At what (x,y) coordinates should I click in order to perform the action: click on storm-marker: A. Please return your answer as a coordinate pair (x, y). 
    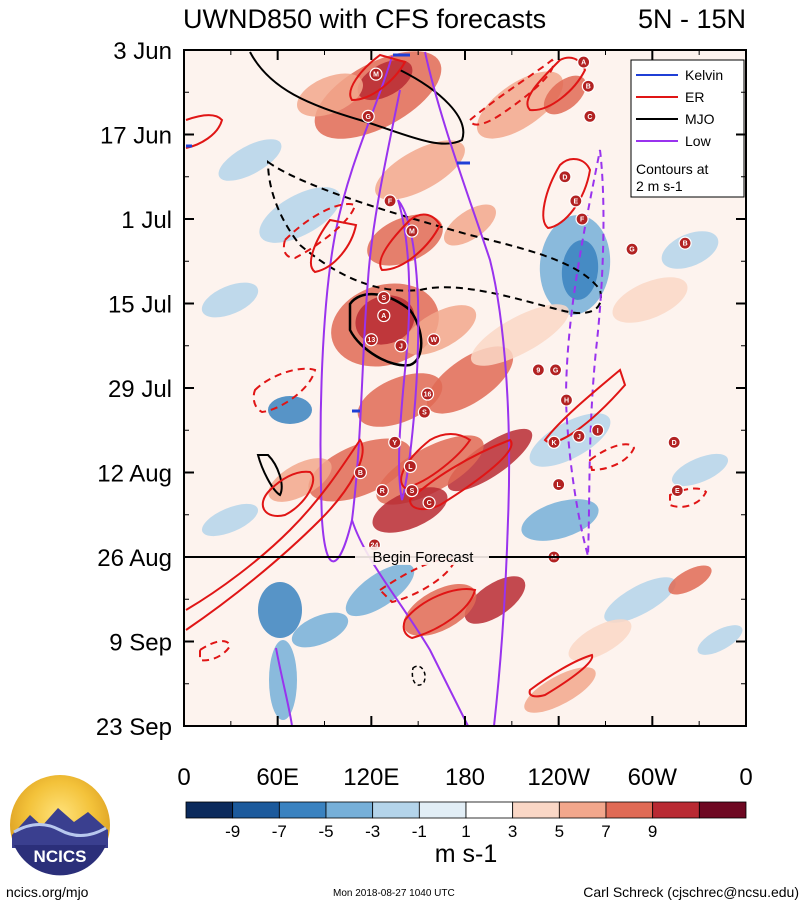
    Looking at the image, I should click on (384, 315).